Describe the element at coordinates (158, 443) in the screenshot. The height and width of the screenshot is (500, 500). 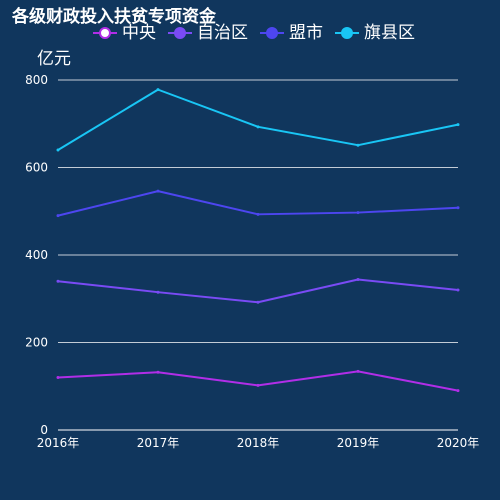
I see `x-tick-label: 2017年` at that location.